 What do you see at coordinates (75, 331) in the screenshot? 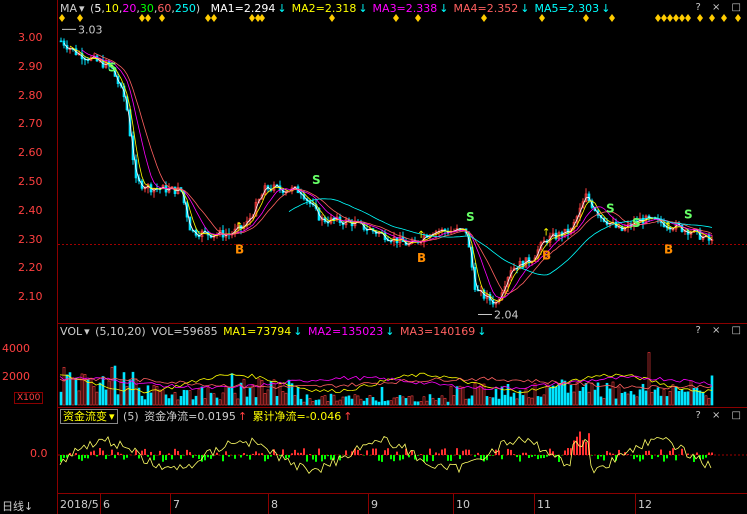
I see `vol-indicator-dropdown: VOL ▾` at bounding box center [75, 331].